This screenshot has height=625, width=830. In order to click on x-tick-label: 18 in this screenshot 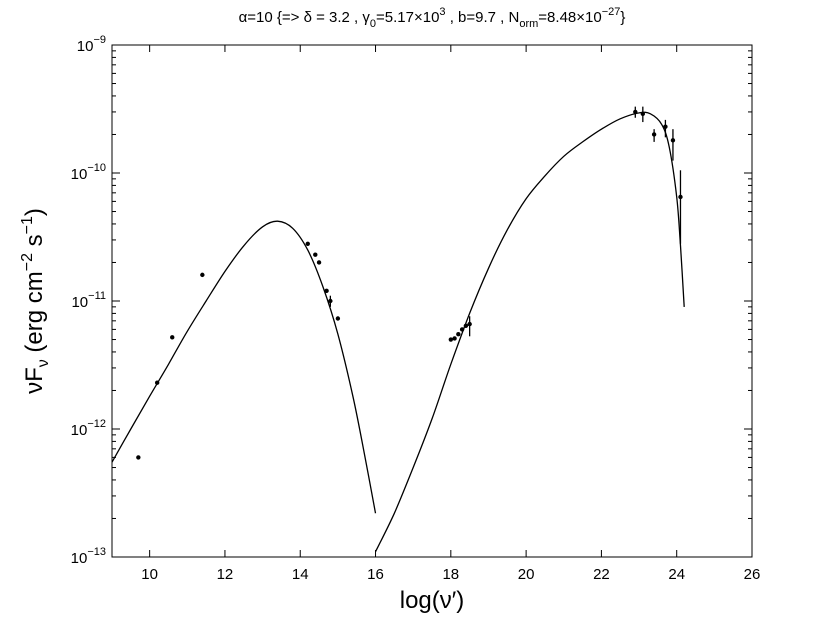, I will do `click(450, 574)`.